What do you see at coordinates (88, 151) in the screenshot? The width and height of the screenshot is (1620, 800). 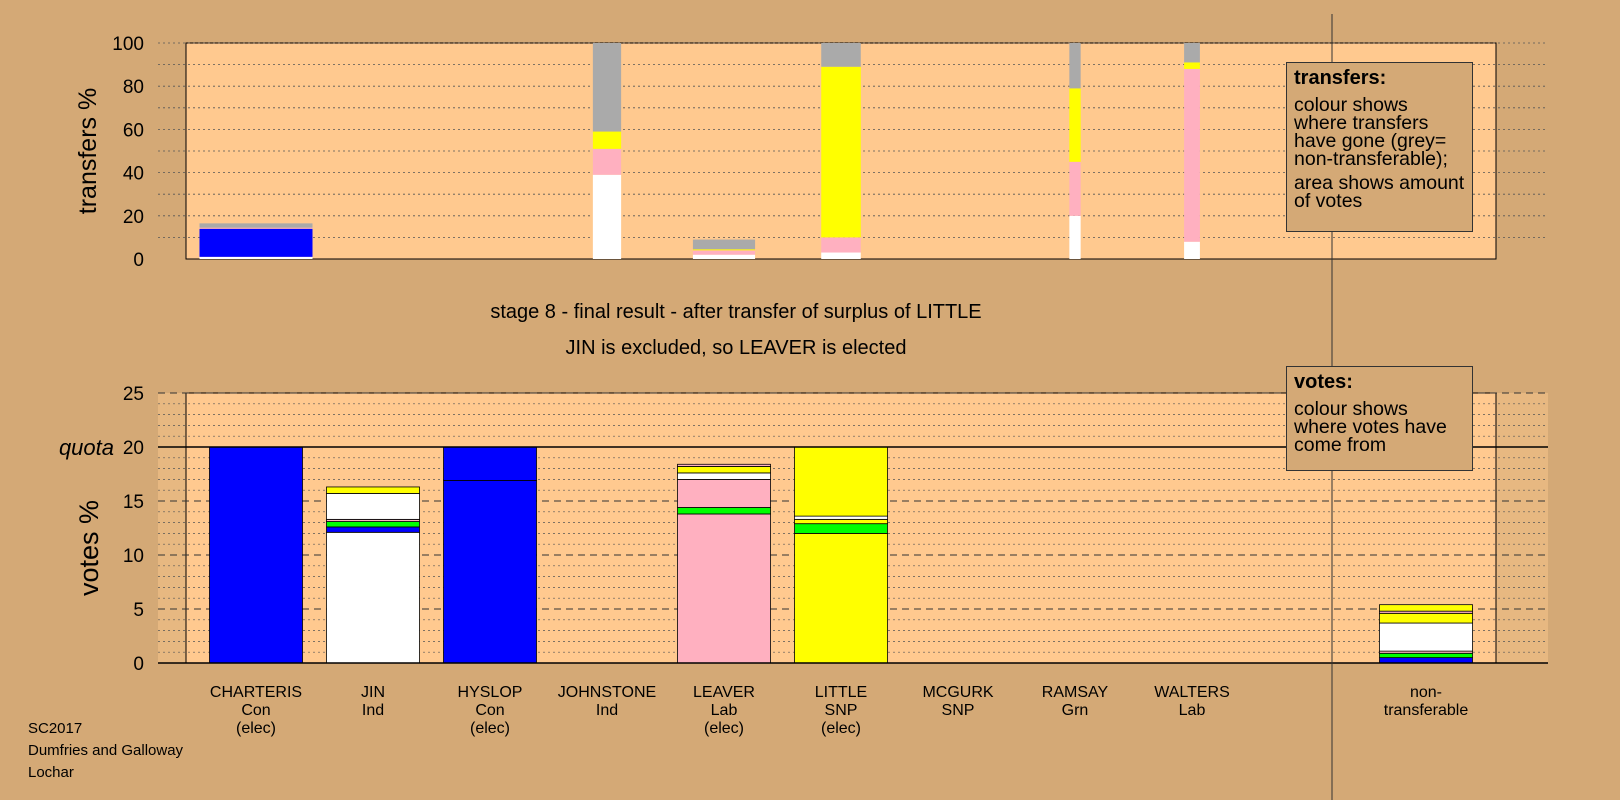 I see `transfers-y-axis-label: transfers %` at bounding box center [88, 151].